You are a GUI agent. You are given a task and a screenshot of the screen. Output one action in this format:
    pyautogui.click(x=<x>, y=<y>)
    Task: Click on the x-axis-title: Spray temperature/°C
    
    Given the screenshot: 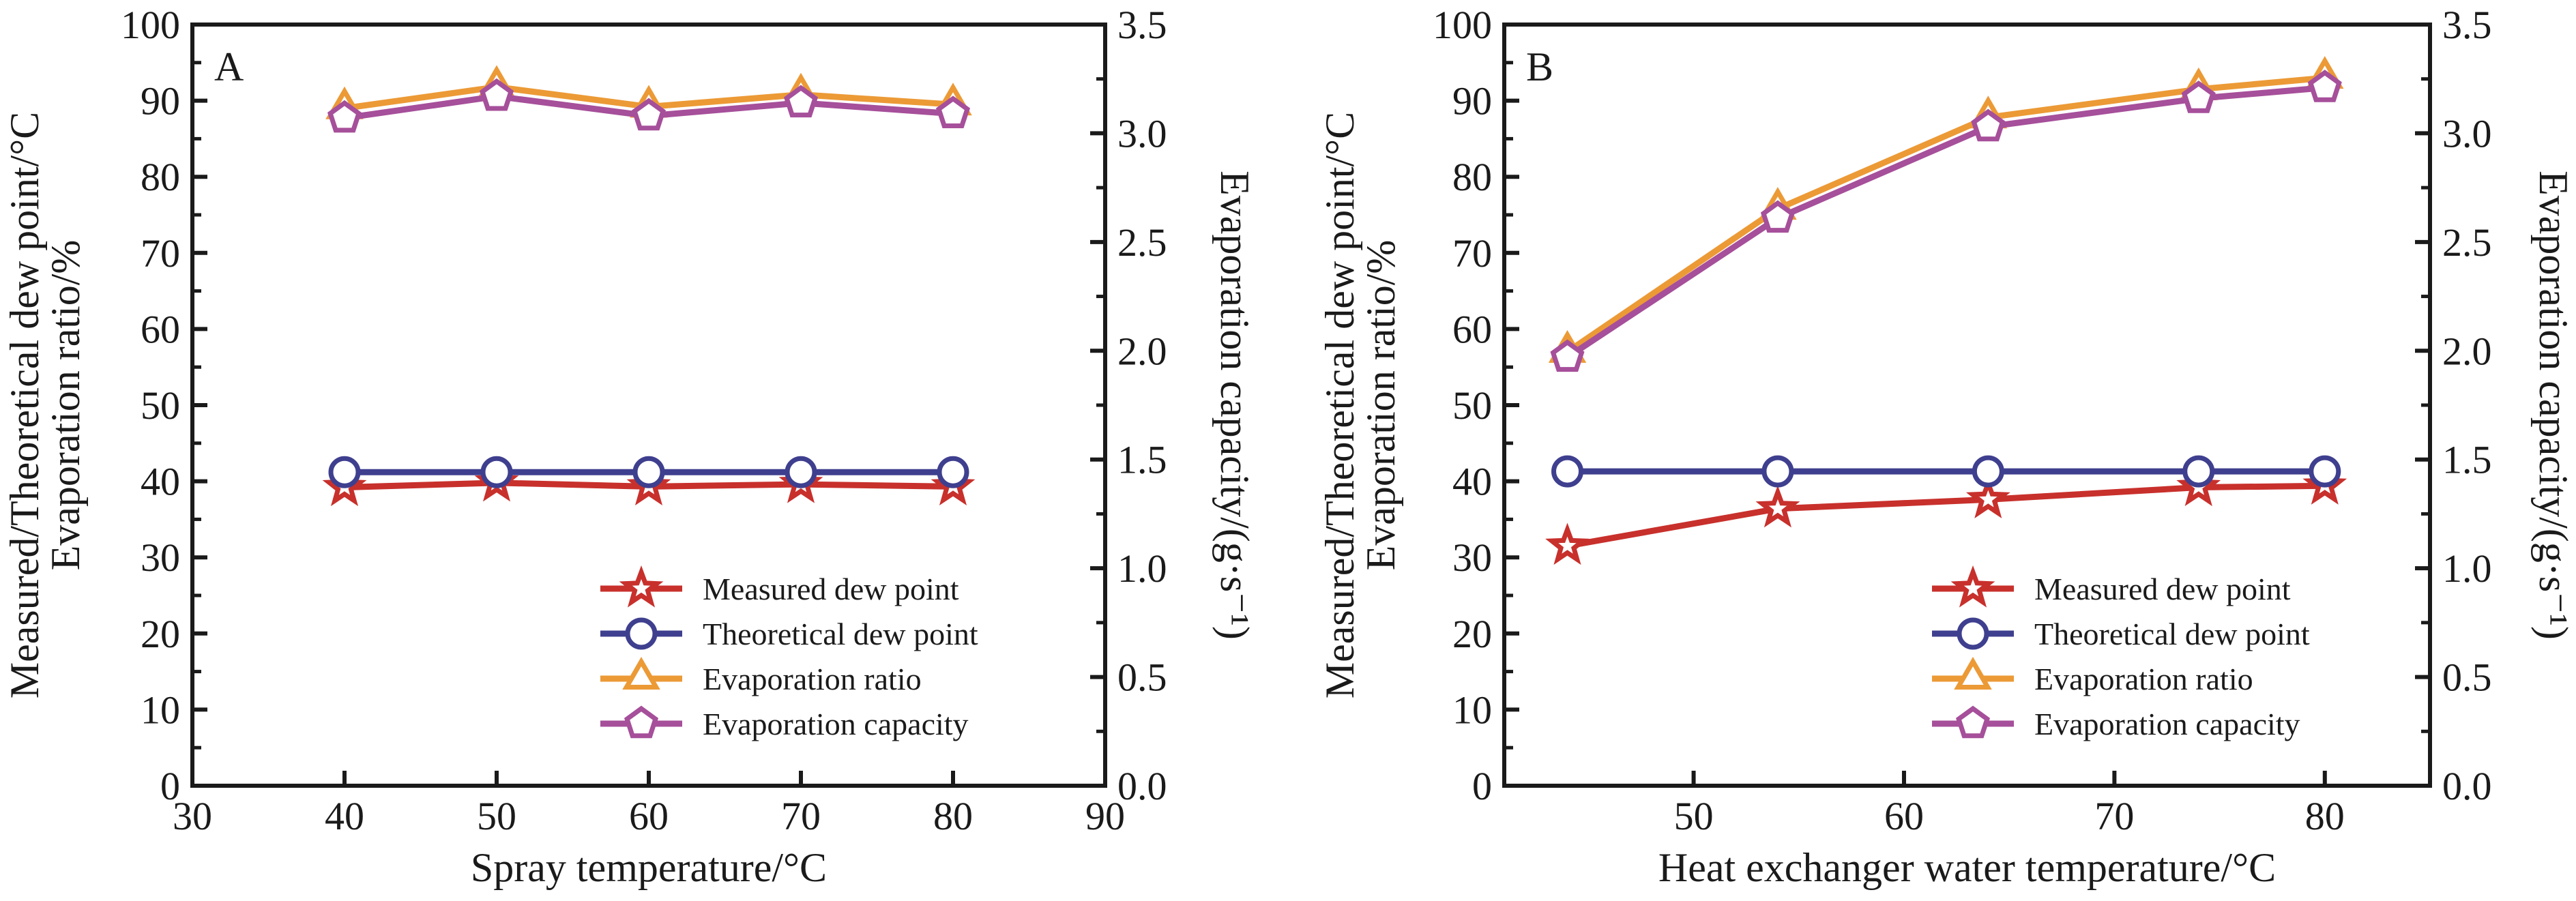 What is the action you would take?
    pyautogui.click(x=649, y=867)
    